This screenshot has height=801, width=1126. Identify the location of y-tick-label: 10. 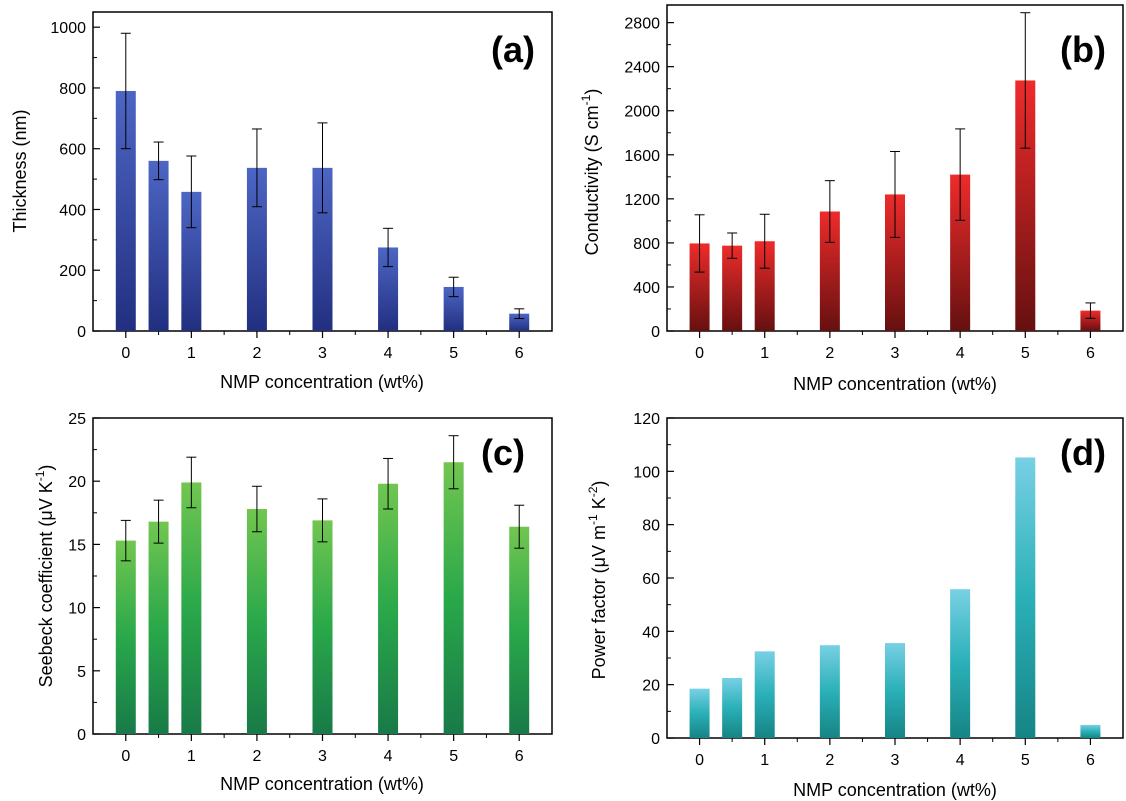
(77, 609).